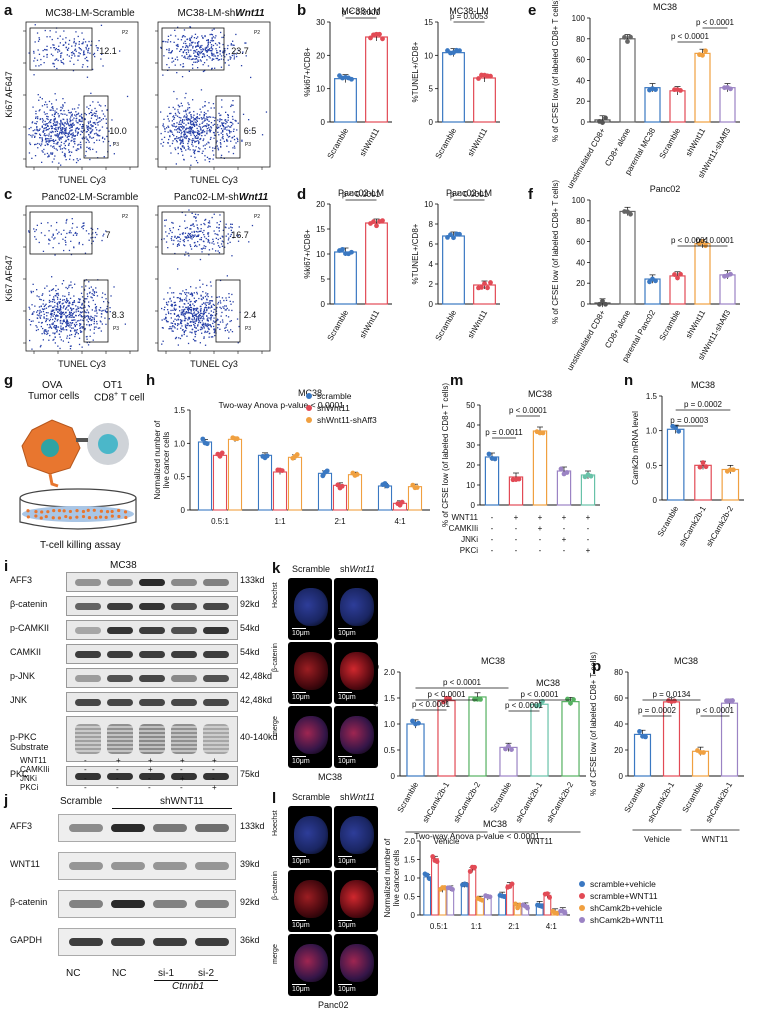  What do you see at coordinates (580, 242) in the screenshot?
I see `y-tick-label: 60` at bounding box center [580, 242].